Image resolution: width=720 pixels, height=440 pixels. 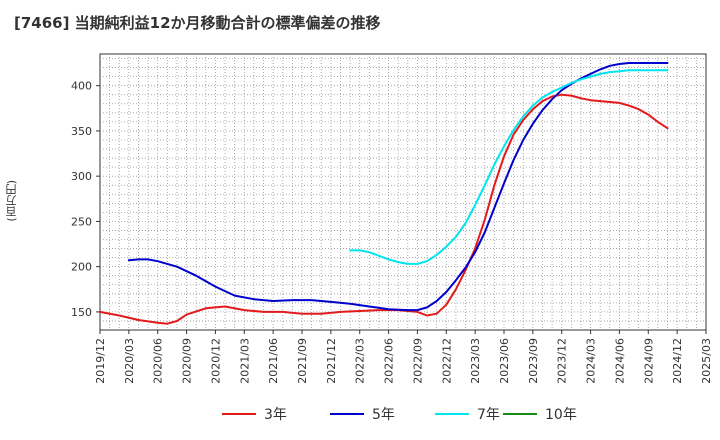 I want to click on x-tick-label: 2020/12, so click(x=215, y=361).